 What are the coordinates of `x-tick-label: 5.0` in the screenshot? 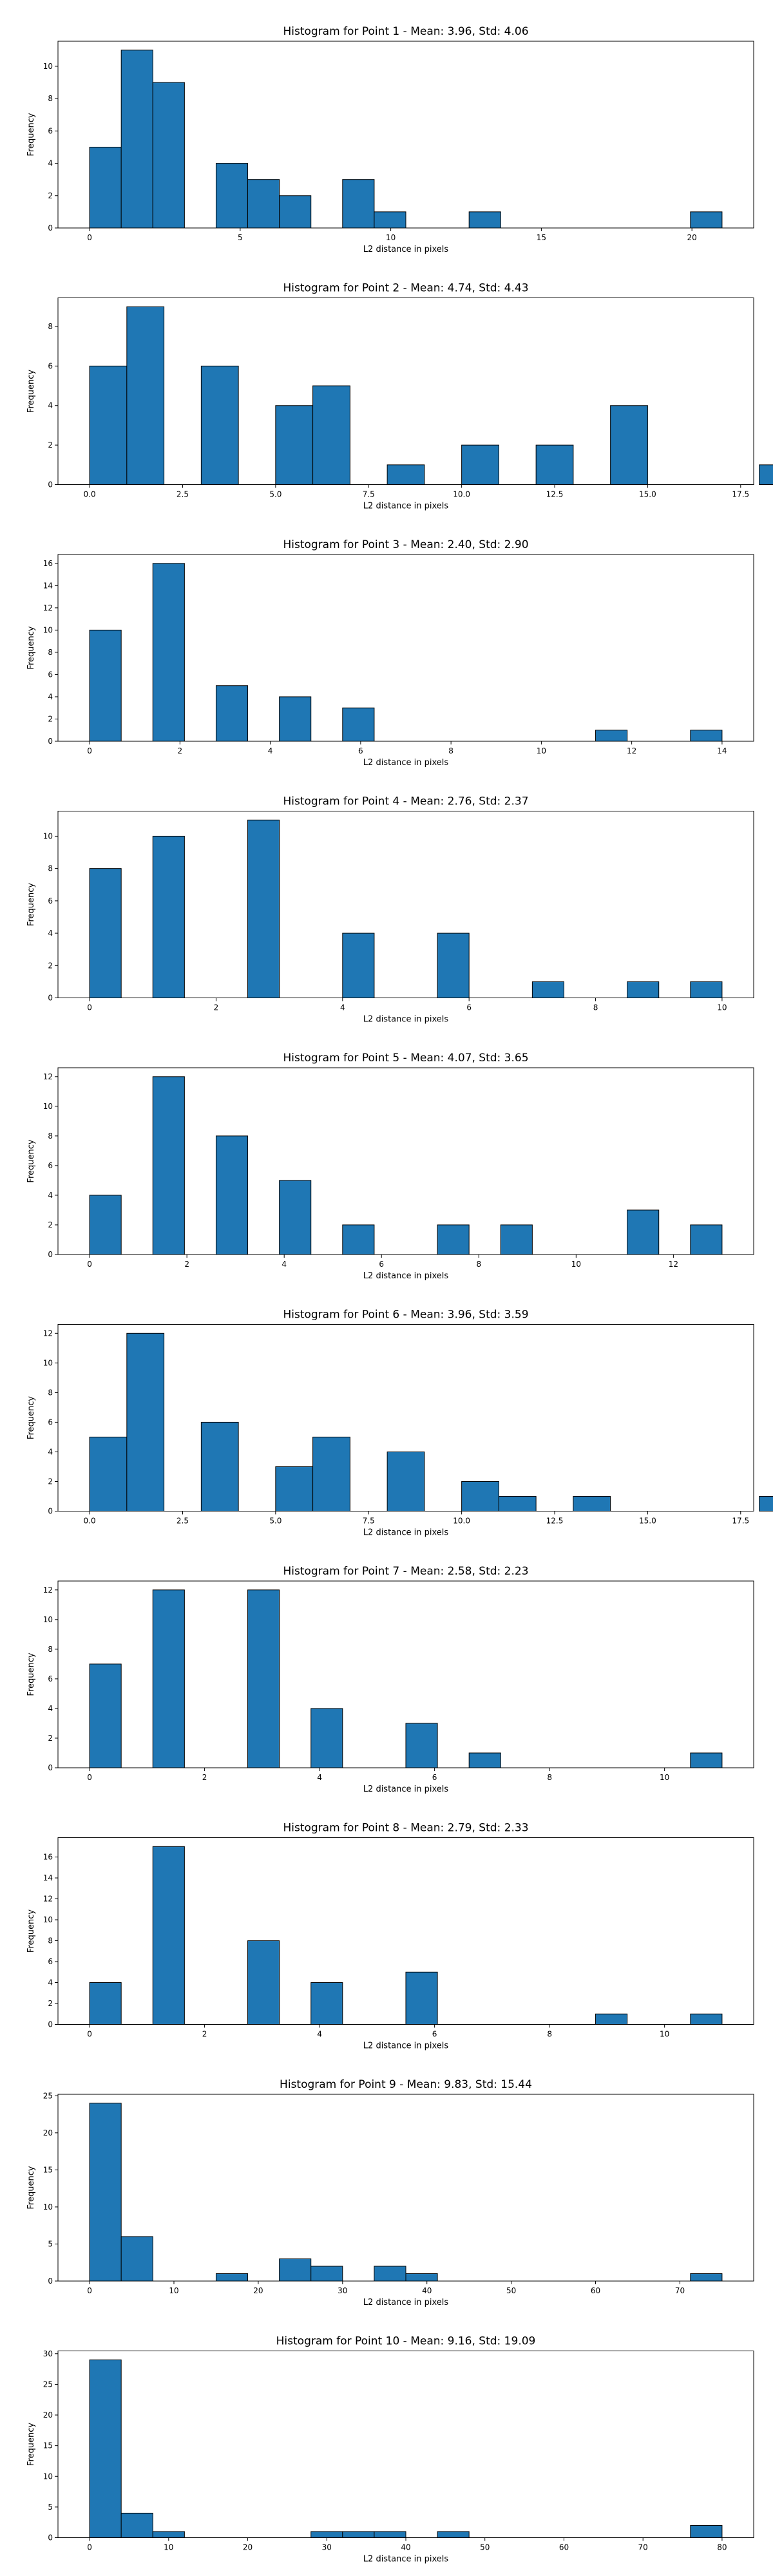 It's located at (275, 1521).